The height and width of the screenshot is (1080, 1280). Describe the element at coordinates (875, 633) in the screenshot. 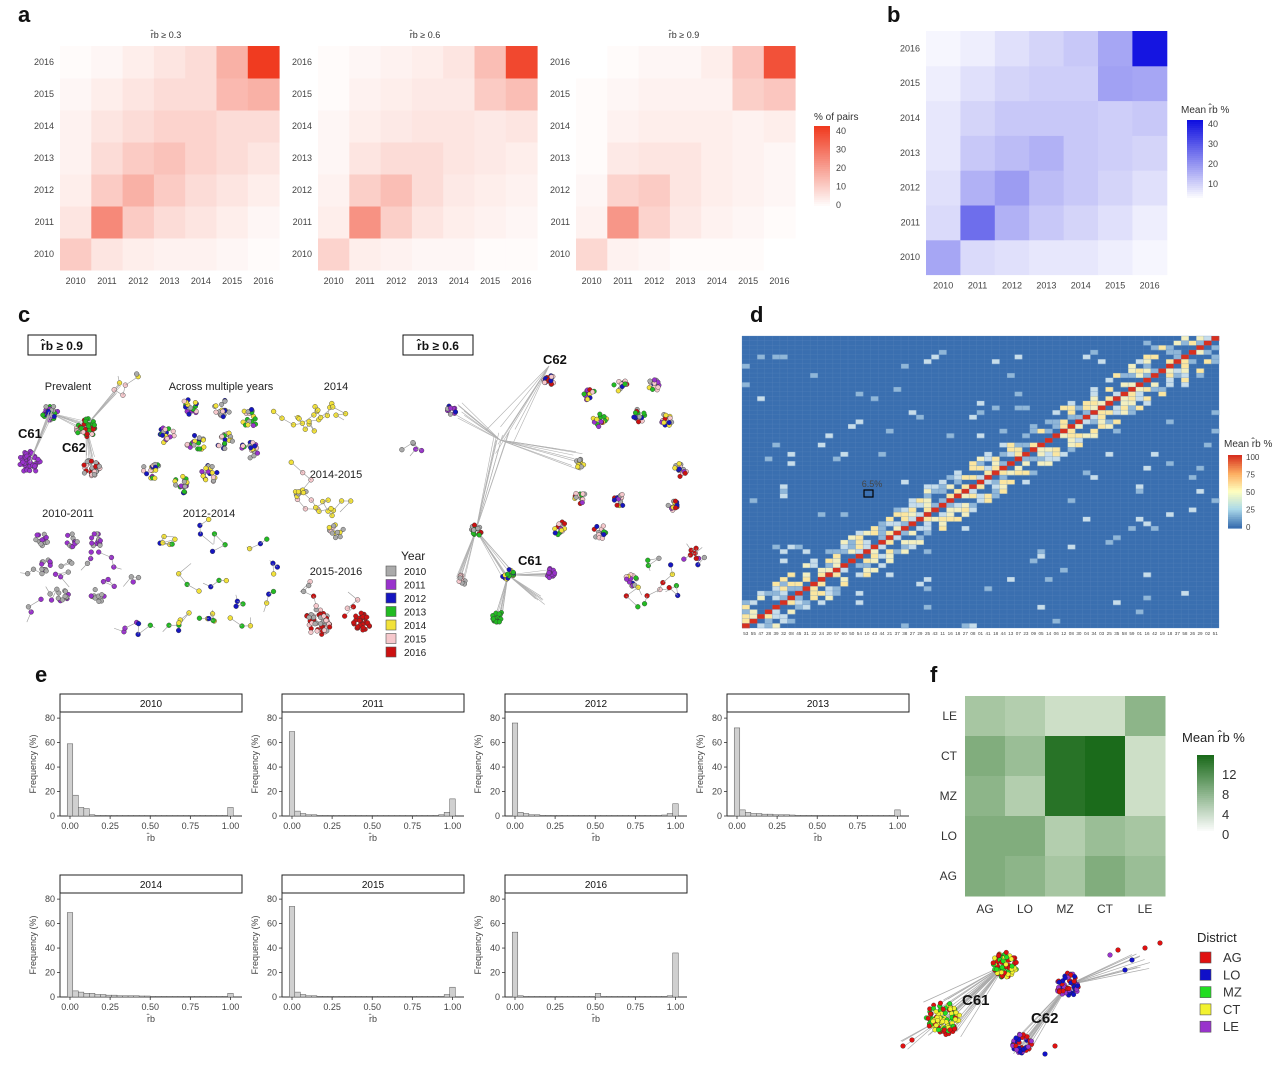

I see `matrix-x-tick-label: 43` at that location.